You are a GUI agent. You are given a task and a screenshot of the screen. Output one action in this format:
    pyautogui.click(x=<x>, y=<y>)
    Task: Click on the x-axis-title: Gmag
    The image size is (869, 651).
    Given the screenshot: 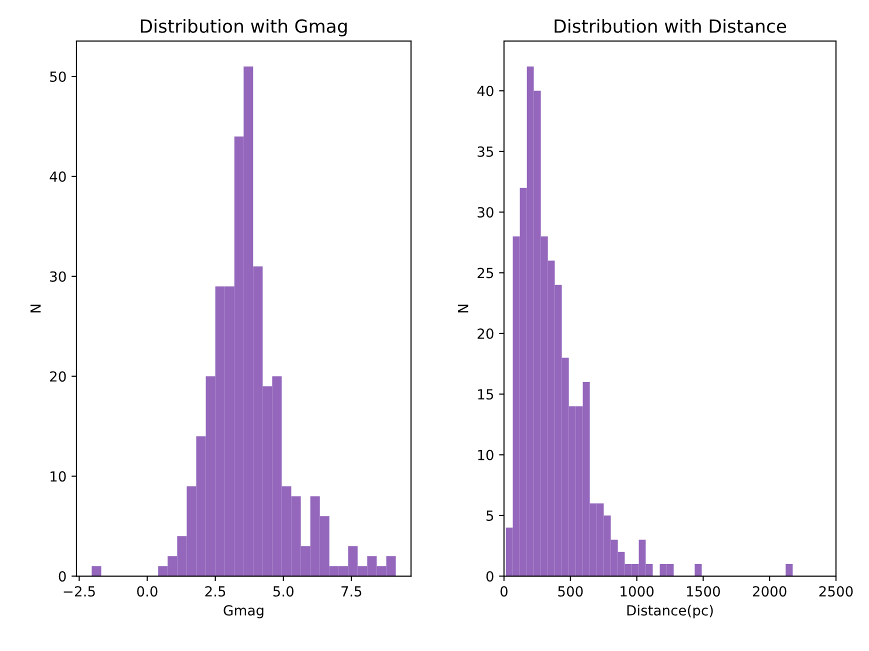 What is the action you would take?
    pyautogui.click(x=244, y=611)
    